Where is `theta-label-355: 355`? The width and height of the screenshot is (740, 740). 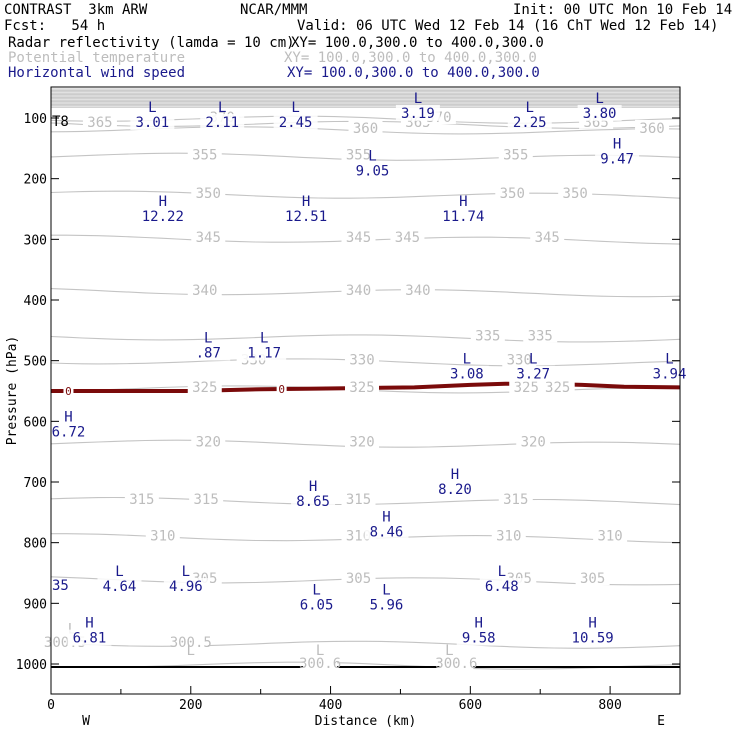 theta-label-355: 355 is located at coordinates (204, 156).